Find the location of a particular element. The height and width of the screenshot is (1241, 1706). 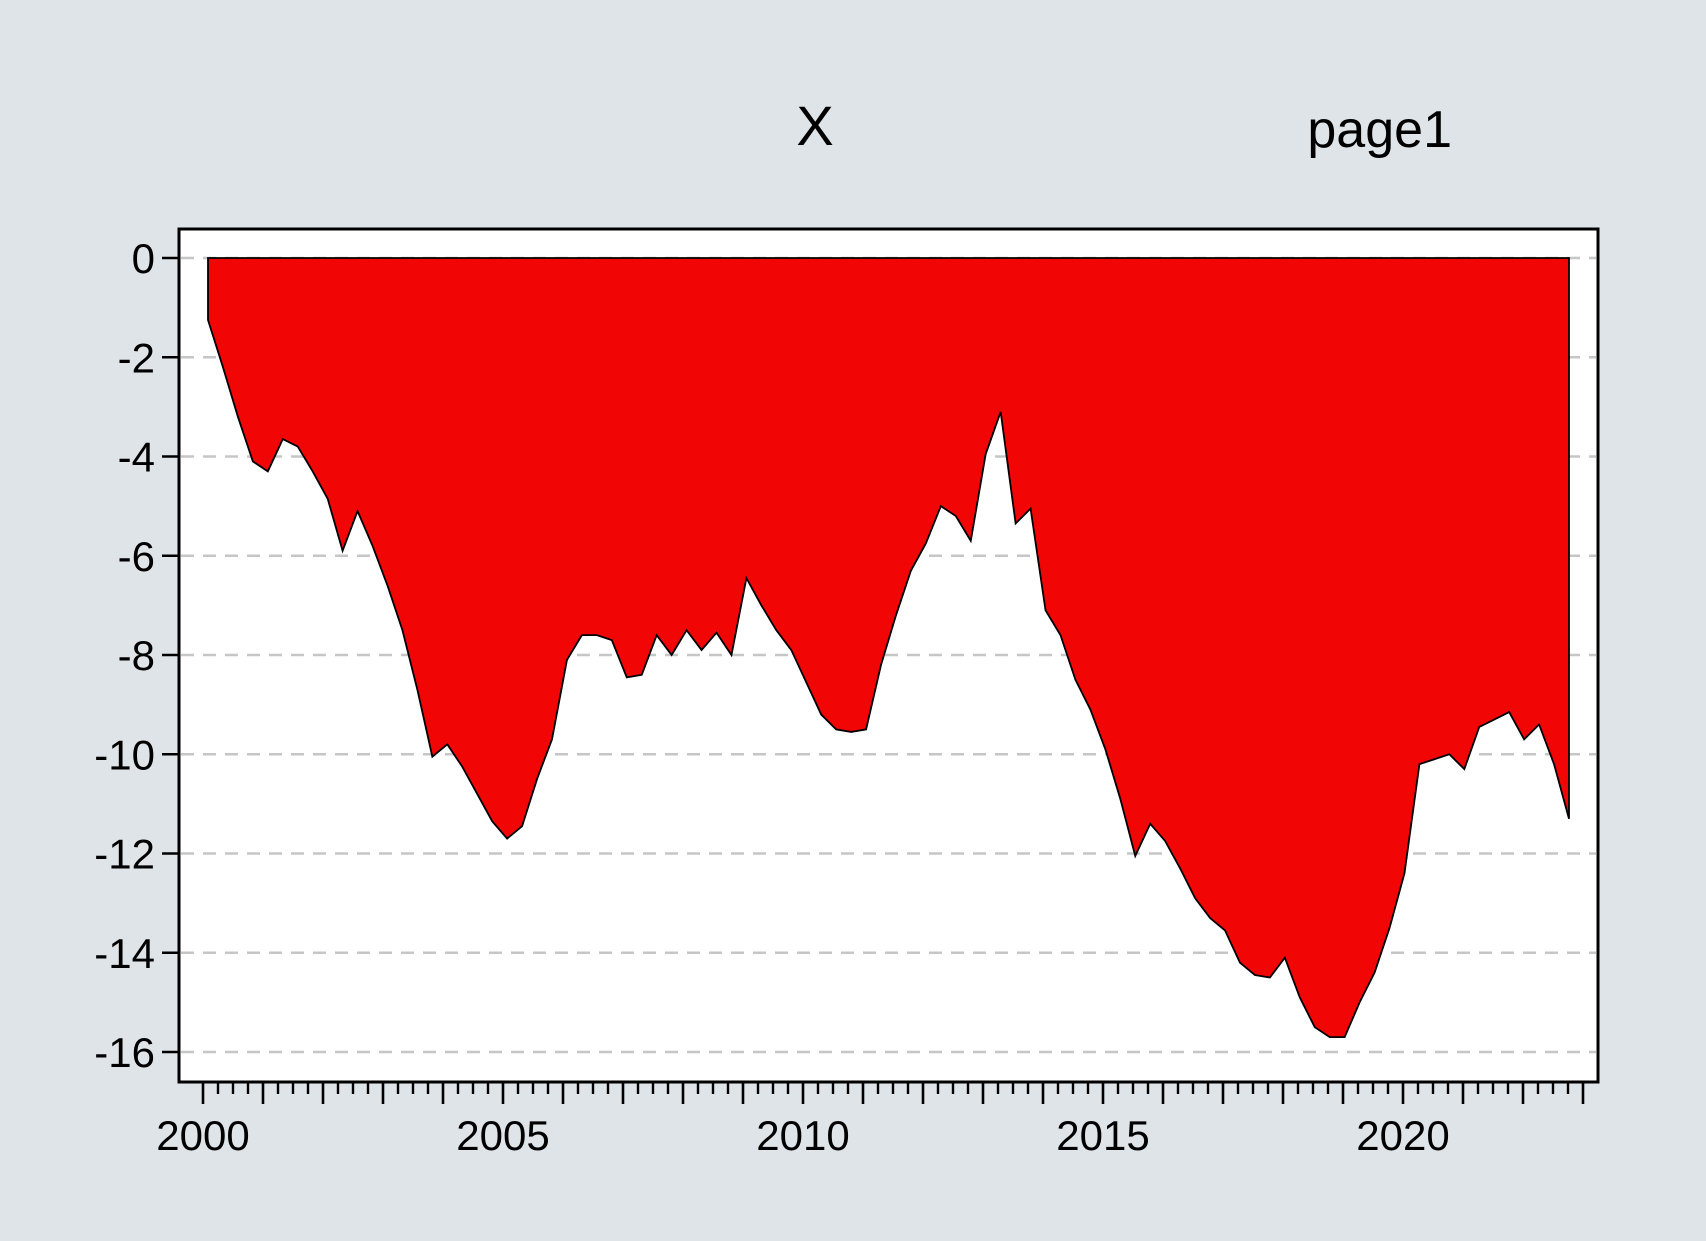

y-tick-label: -10 is located at coordinates (124, 754).